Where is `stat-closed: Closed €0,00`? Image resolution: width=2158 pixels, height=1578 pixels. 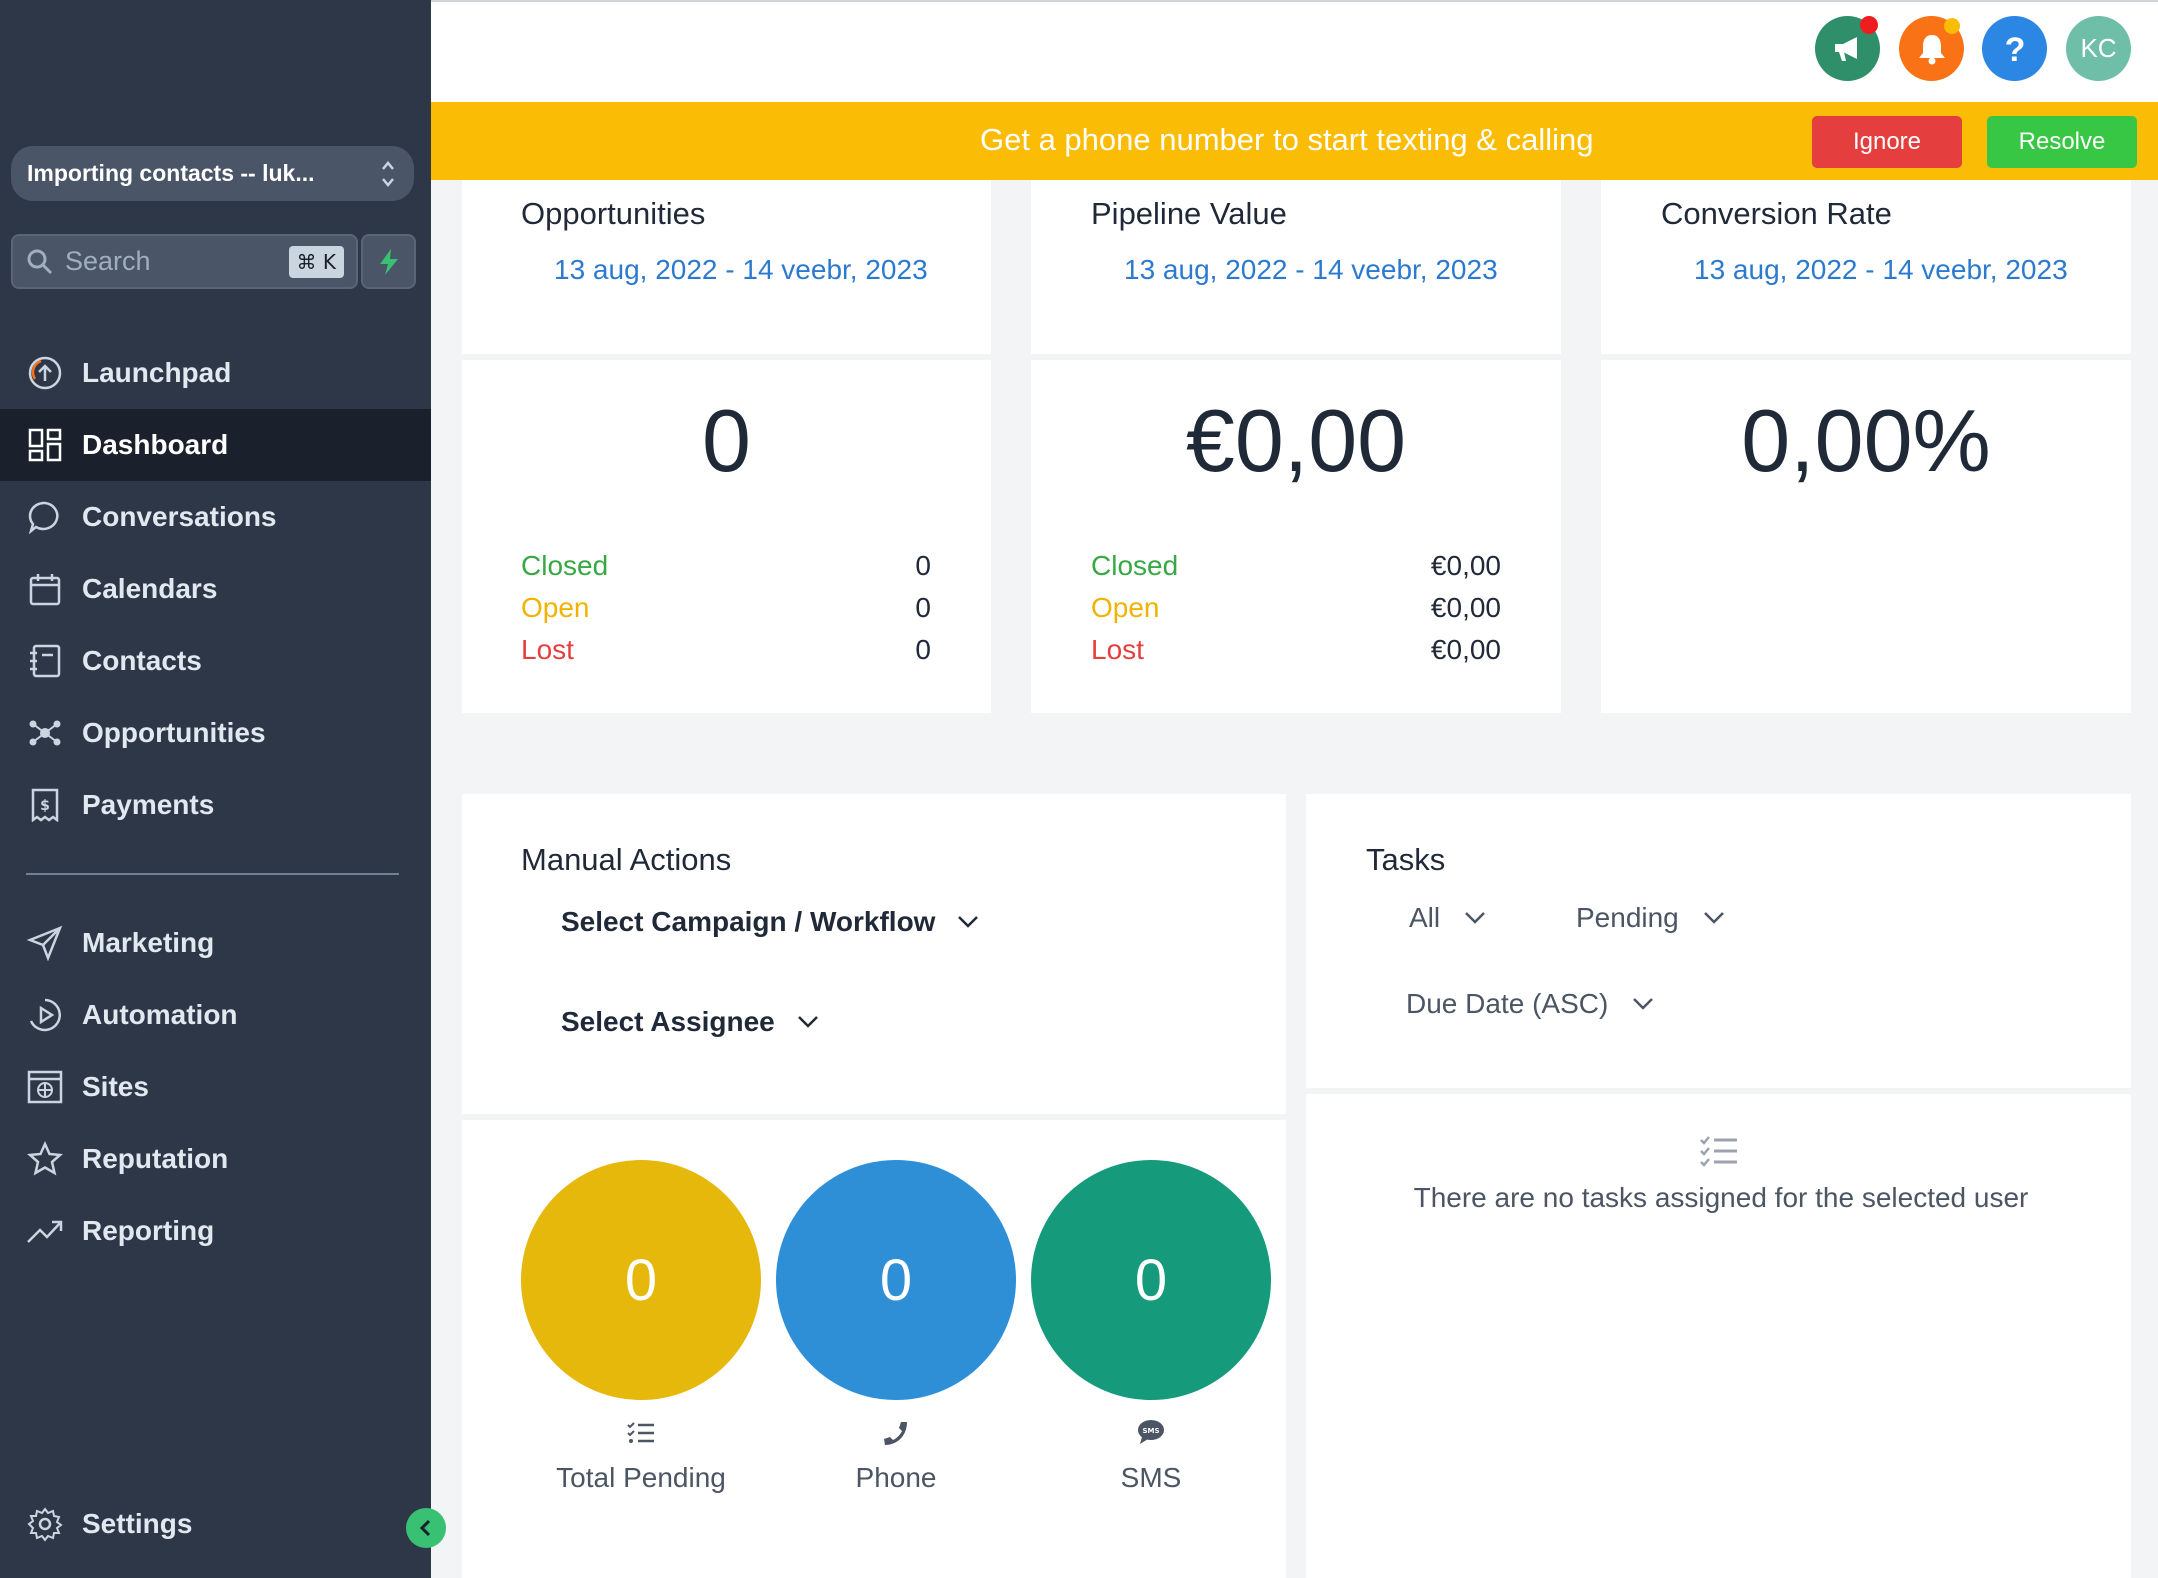
stat-closed: Closed €0,00 is located at coordinates (1296, 566).